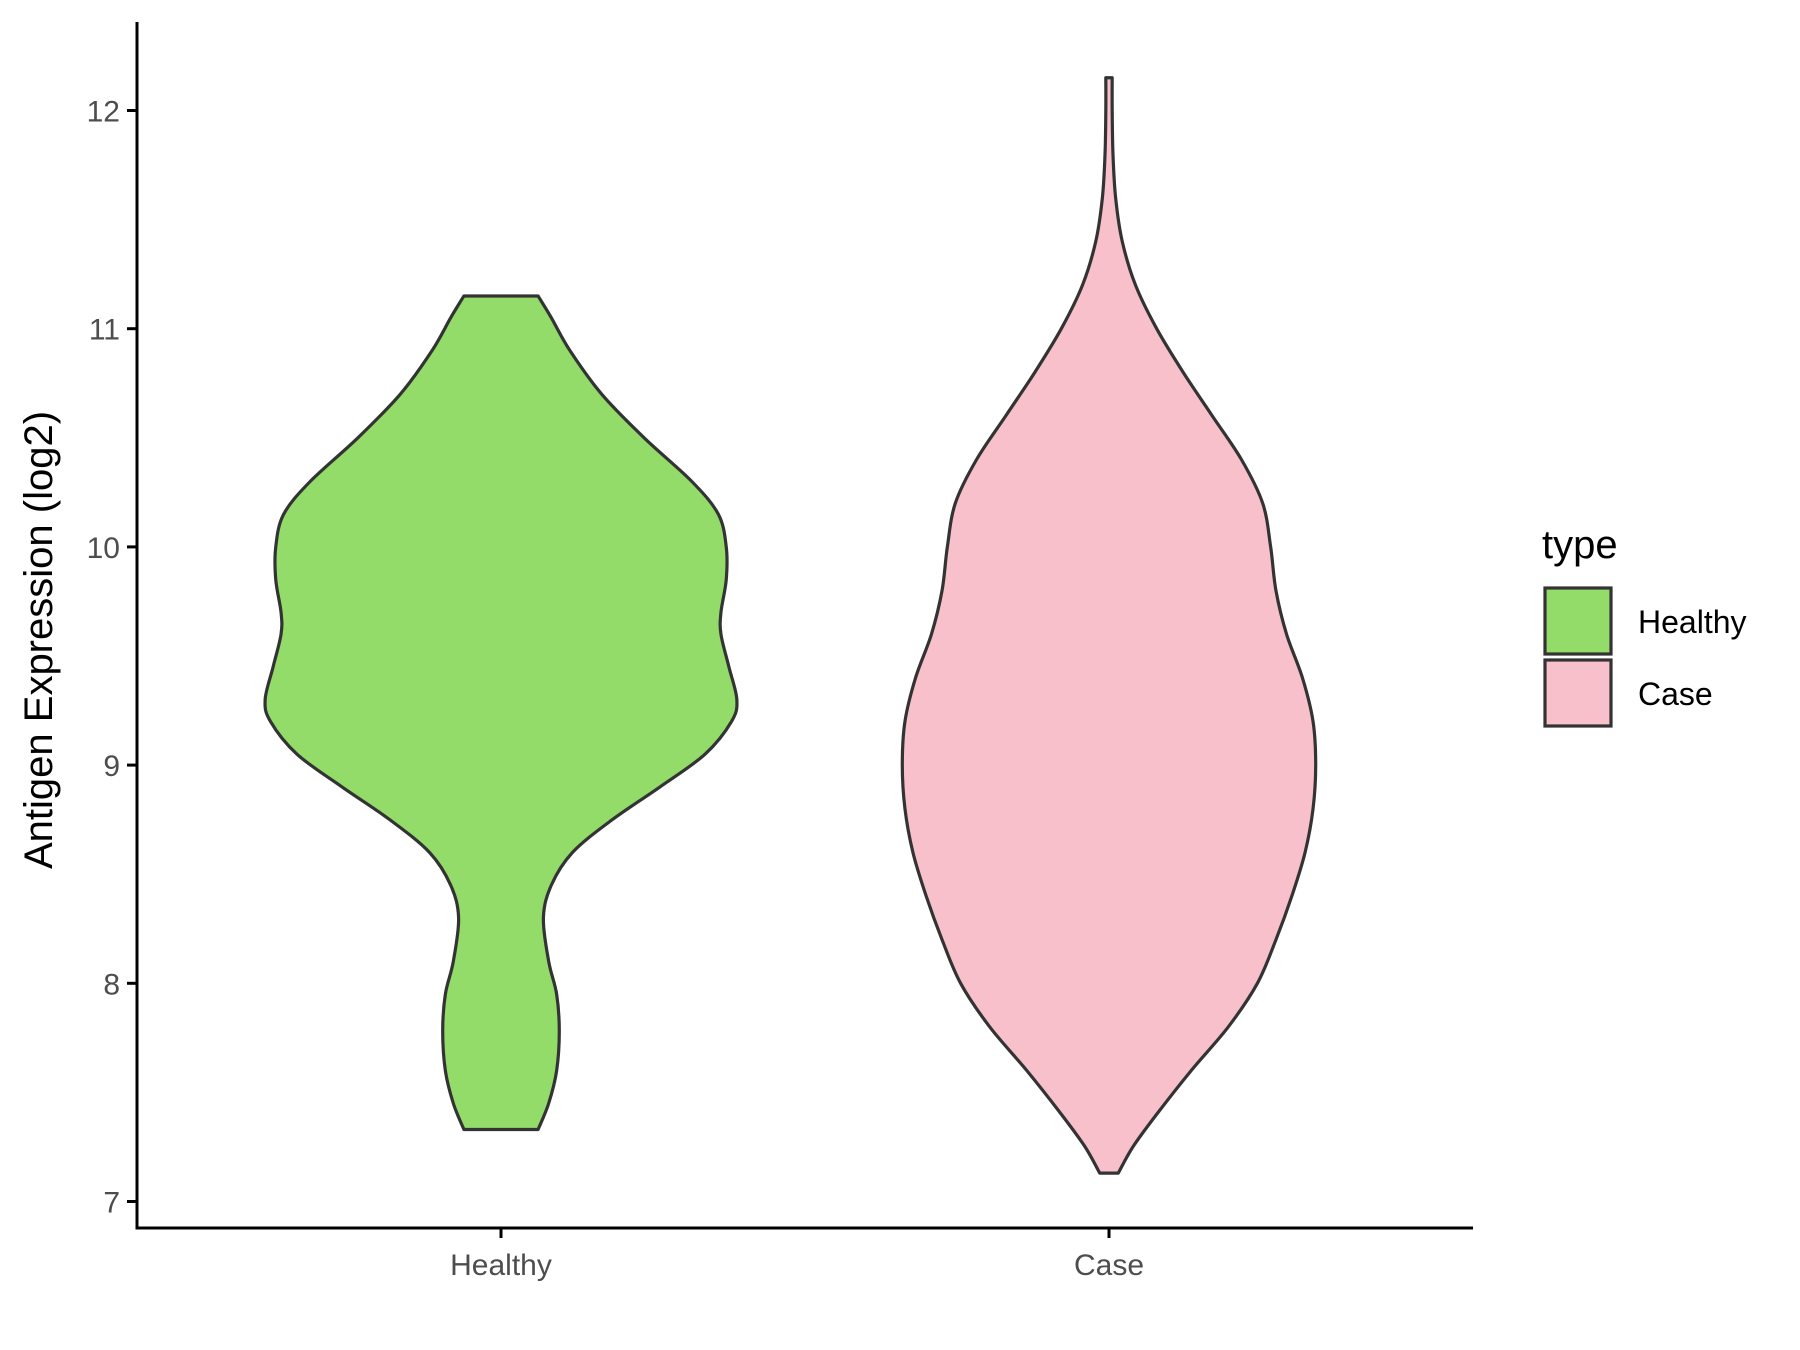 This screenshot has width=1800, height=1350. I want to click on y-tick-label: 7, so click(111, 1203).